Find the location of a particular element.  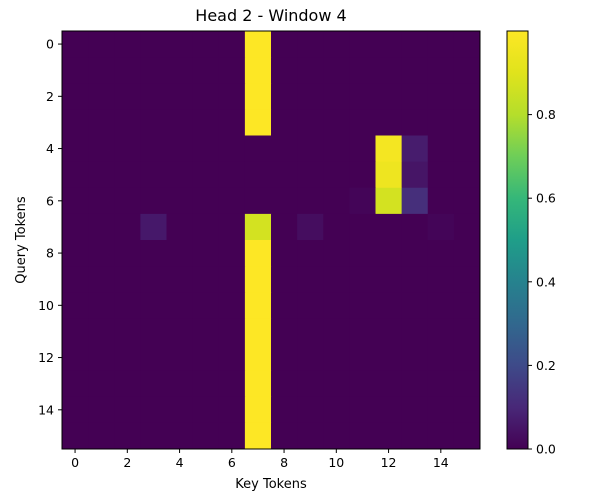

y-tick-label: 2 is located at coordinates (50, 96).